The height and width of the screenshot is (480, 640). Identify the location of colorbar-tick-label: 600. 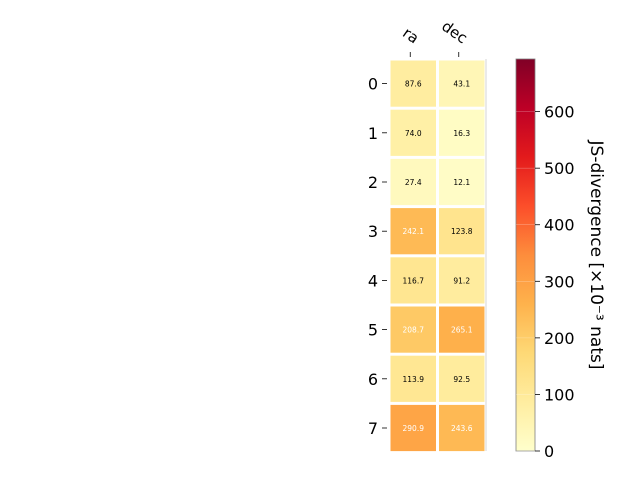
(559, 112).